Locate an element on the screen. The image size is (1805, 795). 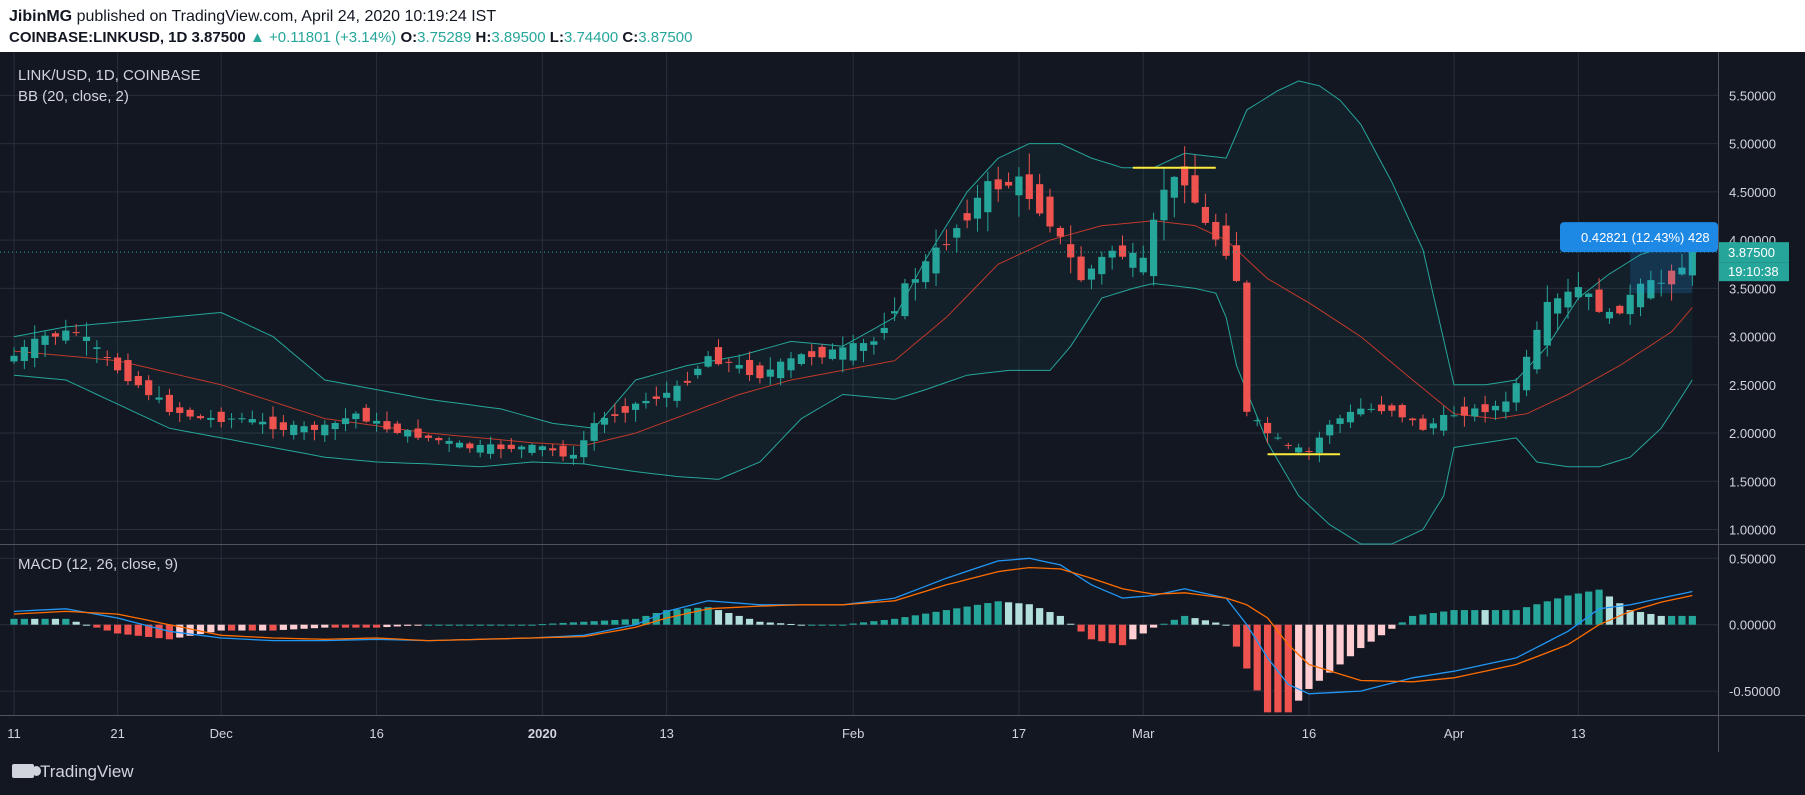
author-name: JibinMG is located at coordinates (41, 16).